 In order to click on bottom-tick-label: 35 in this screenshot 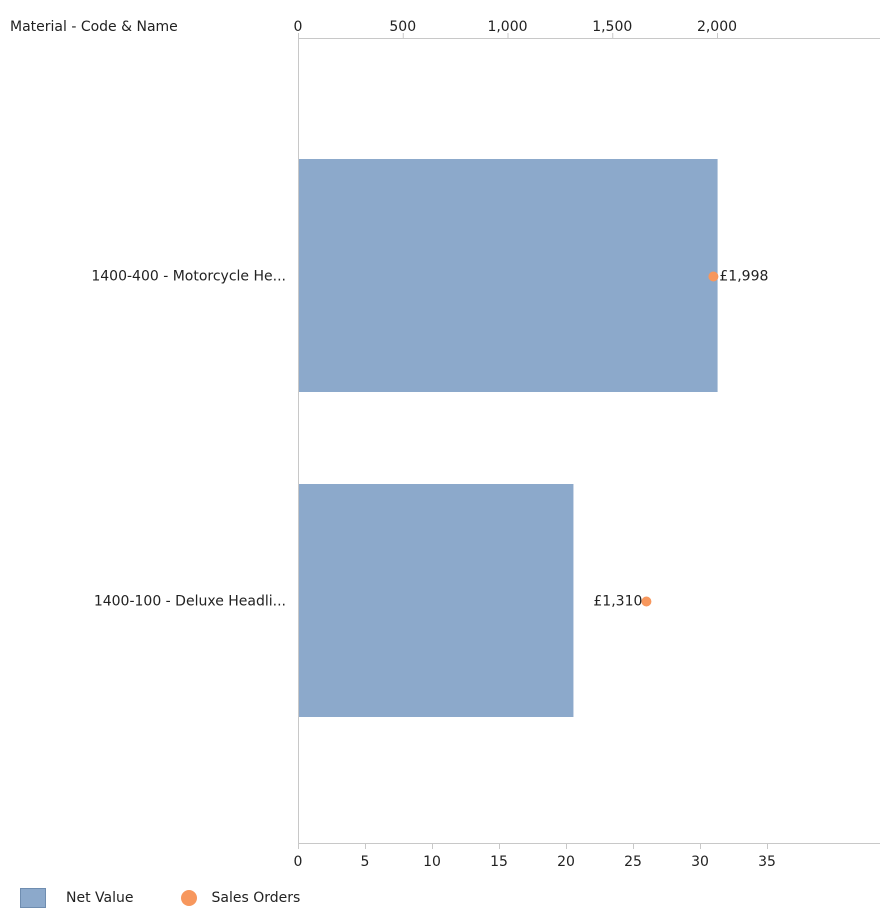, I will do `click(767, 862)`.